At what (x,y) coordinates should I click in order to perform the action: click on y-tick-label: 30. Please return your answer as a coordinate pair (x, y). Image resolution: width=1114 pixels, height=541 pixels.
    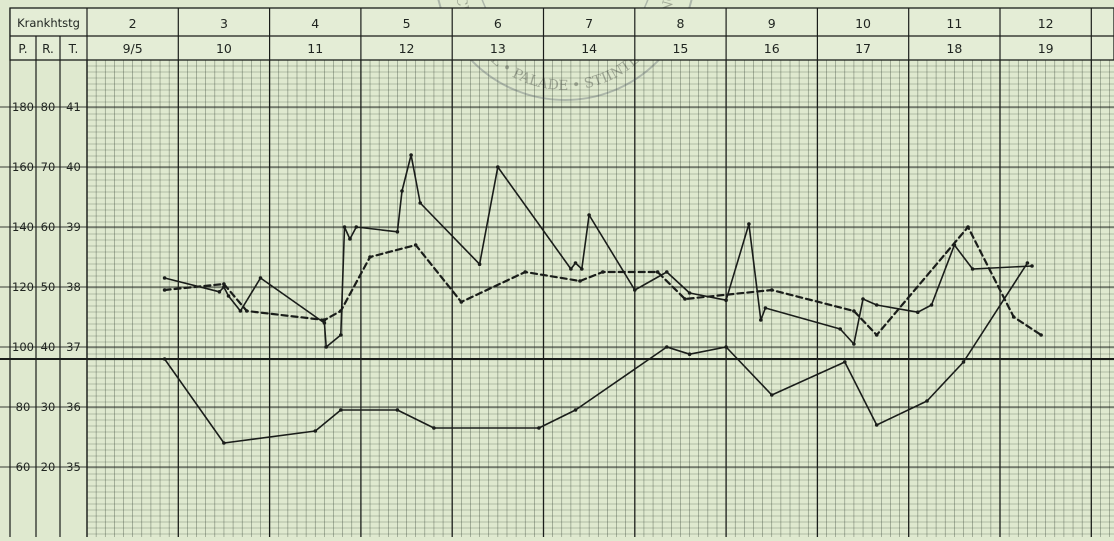
    Looking at the image, I should click on (48, 407).